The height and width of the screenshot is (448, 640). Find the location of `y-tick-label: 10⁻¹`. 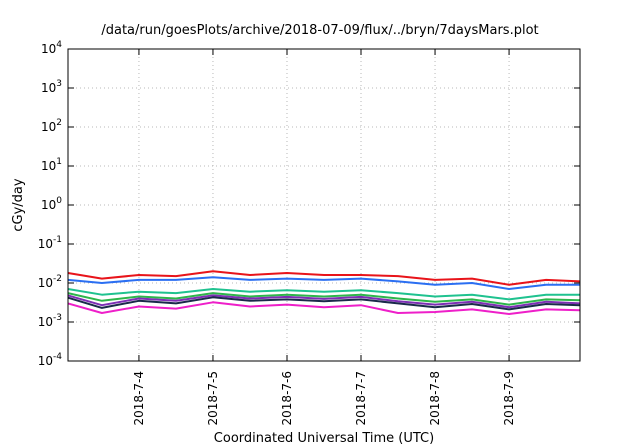

y-tick-label: 10⁻¹ is located at coordinates (50, 243).